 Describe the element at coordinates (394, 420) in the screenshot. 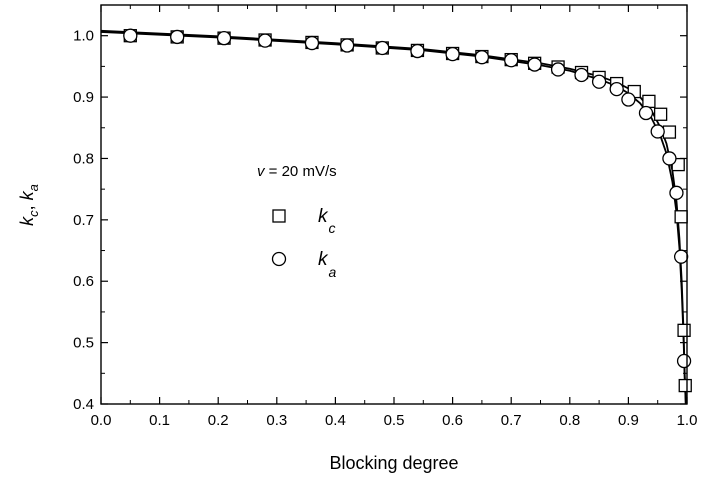

I see `x-tick-label: 0.5` at that location.